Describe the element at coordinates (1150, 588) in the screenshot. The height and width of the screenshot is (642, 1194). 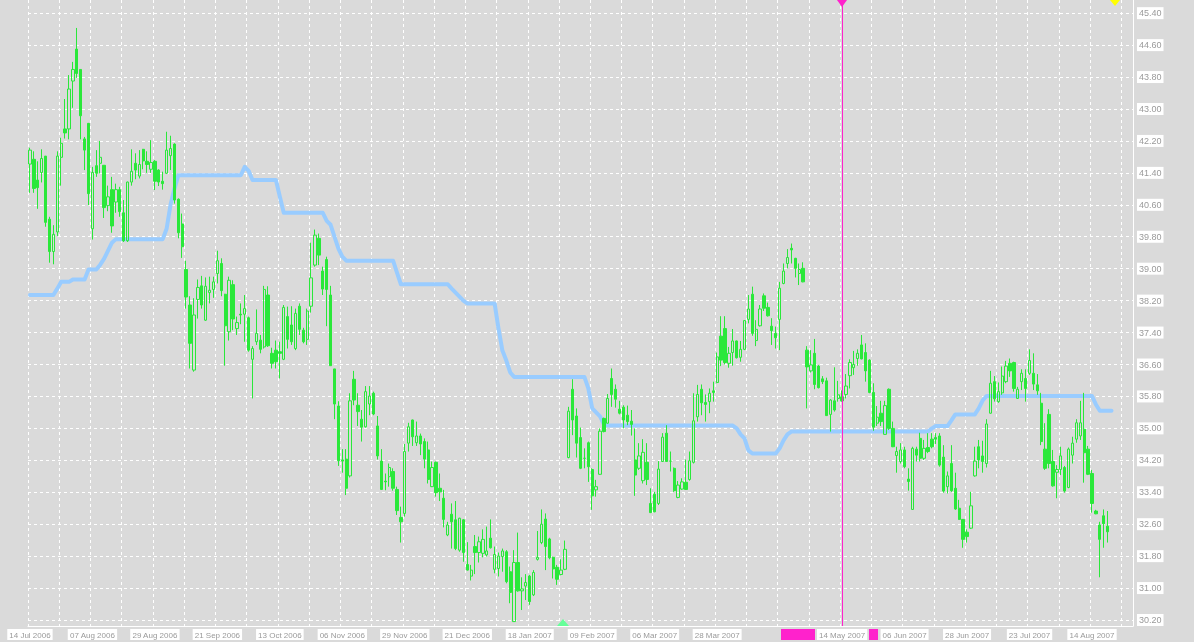
I see `y-tick-label: 31.00` at that location.